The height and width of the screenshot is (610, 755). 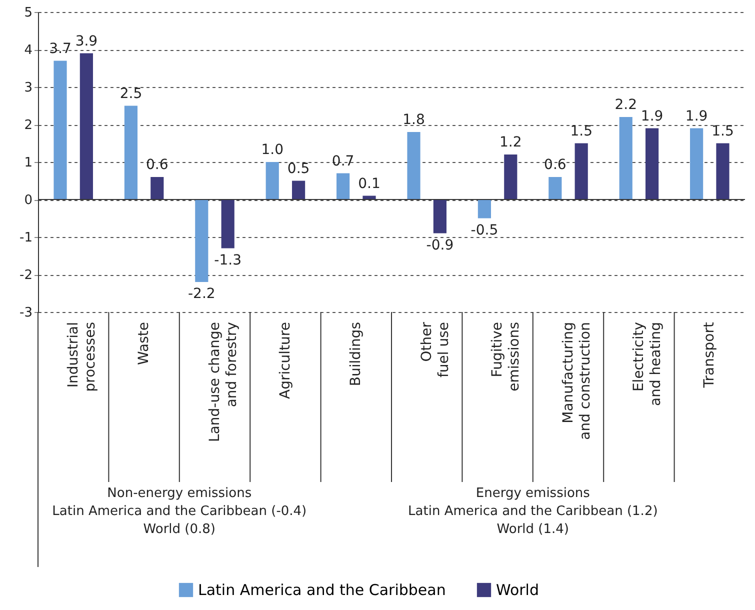 I want to click on text: -0.9, so click(x=440, y=245).